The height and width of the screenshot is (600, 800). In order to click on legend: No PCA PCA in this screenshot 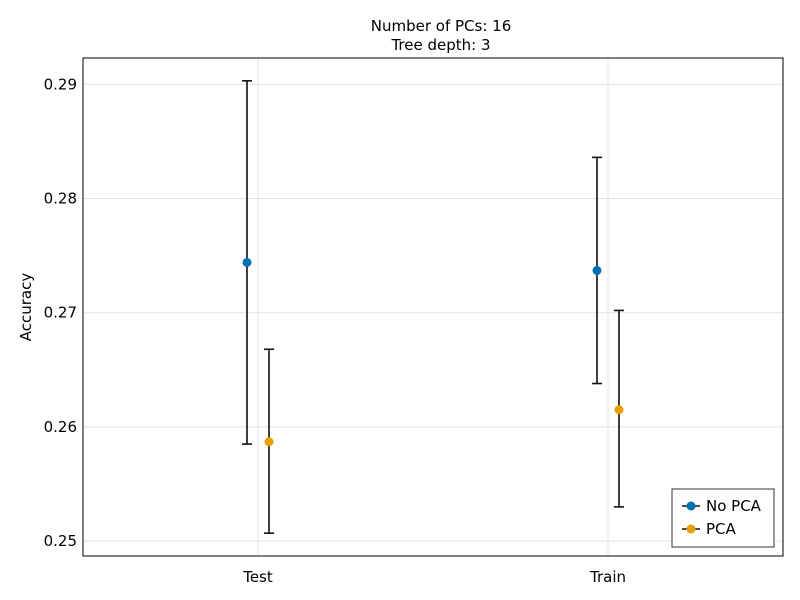, I will do `click(723, 518)`.